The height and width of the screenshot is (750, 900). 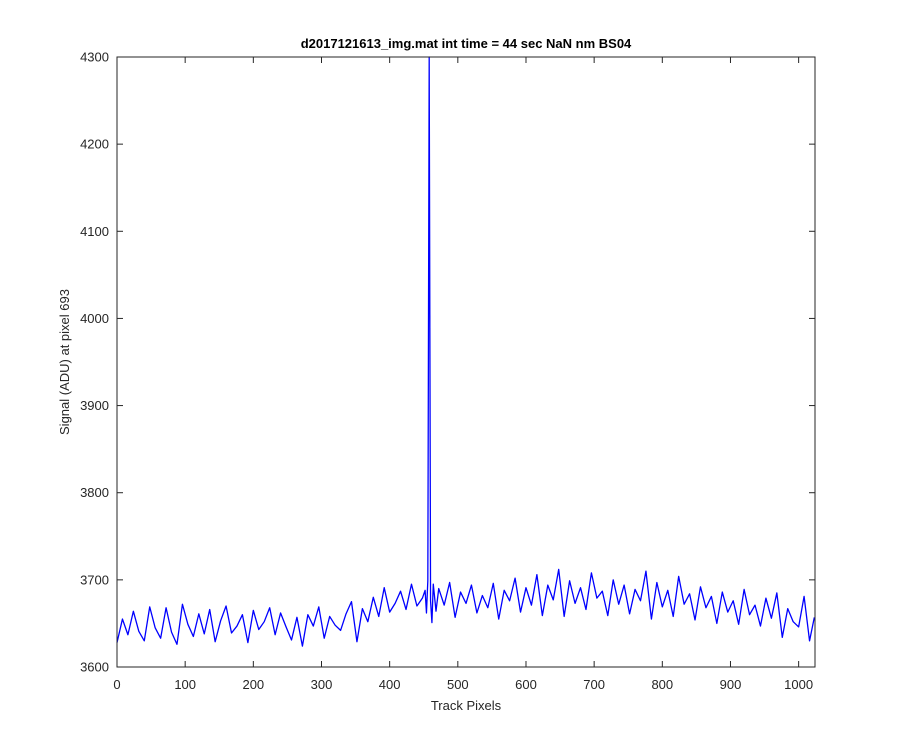 What do you see at coordinates (253, 684) in the screenshot?
I see `x-tick-label: 200` at bounding box center [253, 684].